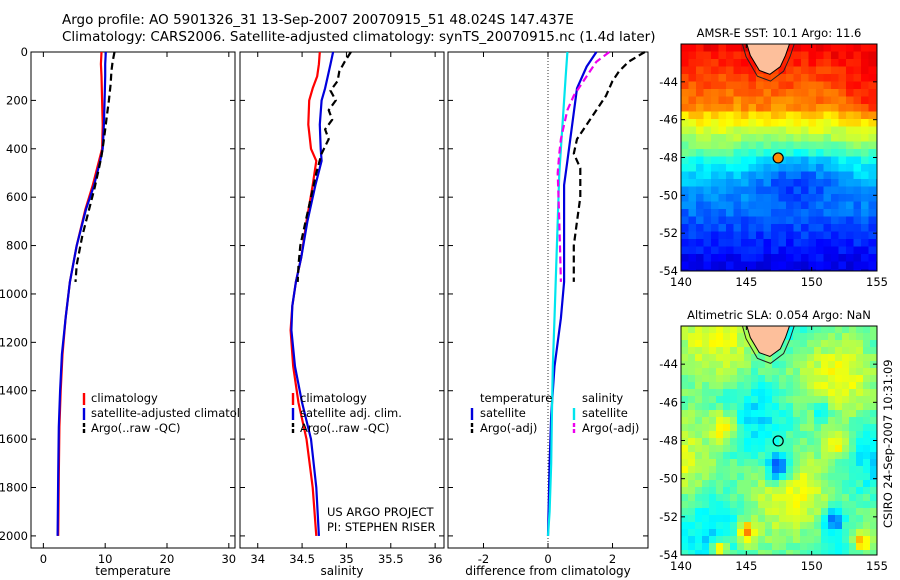 The height and width of the screenshot is (580, 900). What do you see at coordinates (668, 195) in the screenshot?
I see `sst-map-ytick-label: -50` at bounding box center [668, 195].